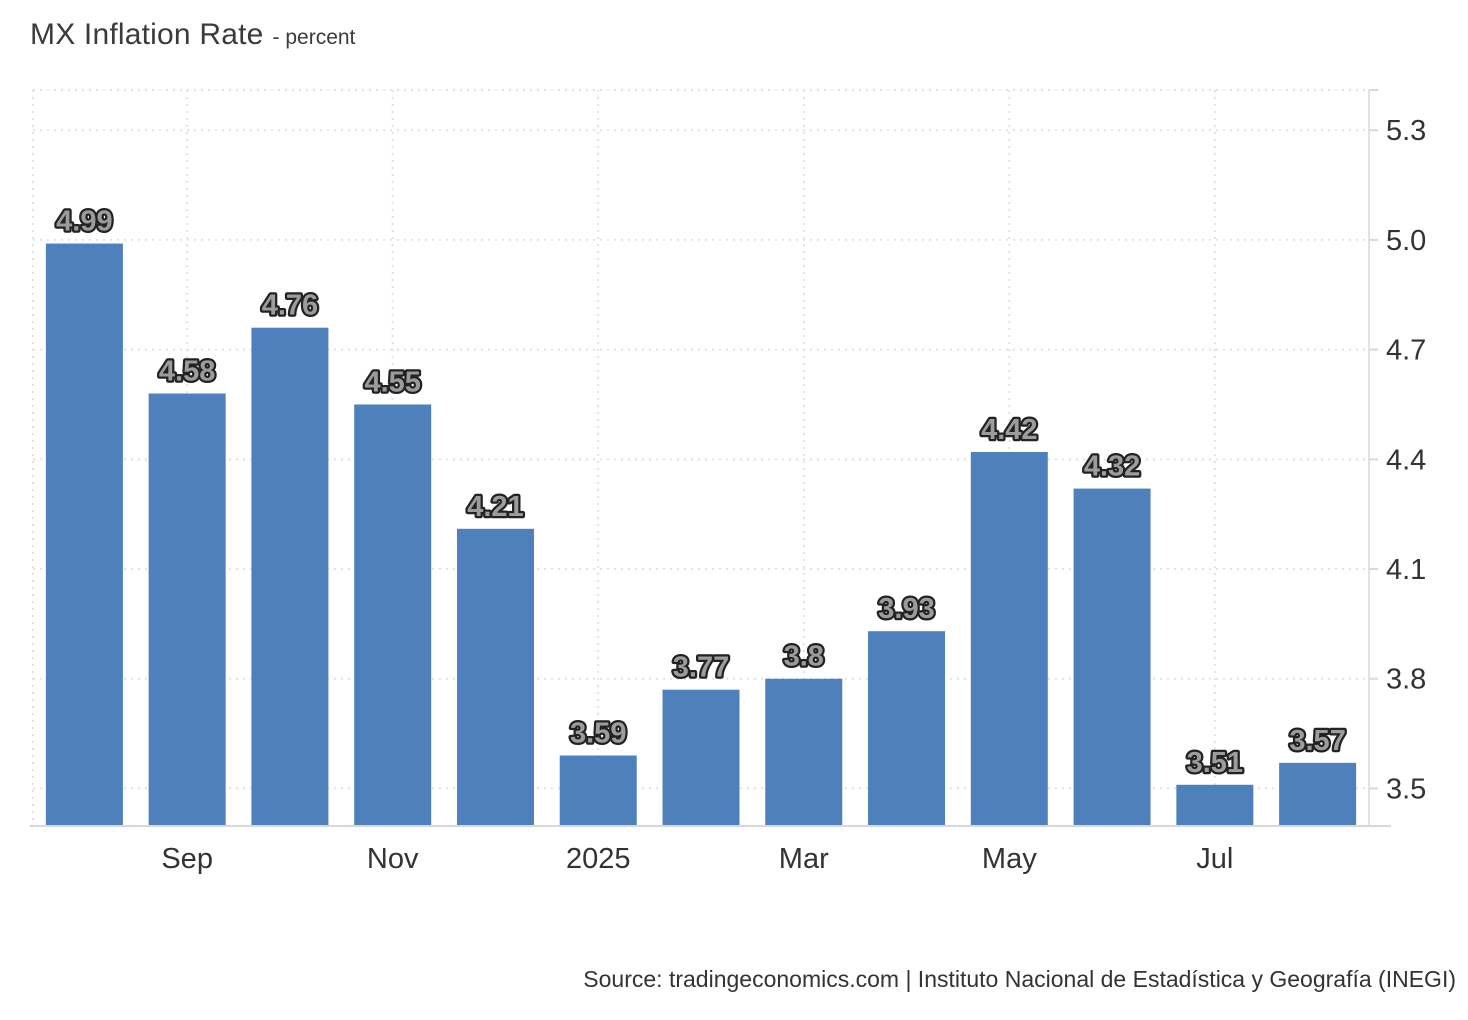 The image size is (1468, 1020). Describe the element at coordinates (187, 372) in the screenshot. I see `bar-value-label: 4.58` at that location.